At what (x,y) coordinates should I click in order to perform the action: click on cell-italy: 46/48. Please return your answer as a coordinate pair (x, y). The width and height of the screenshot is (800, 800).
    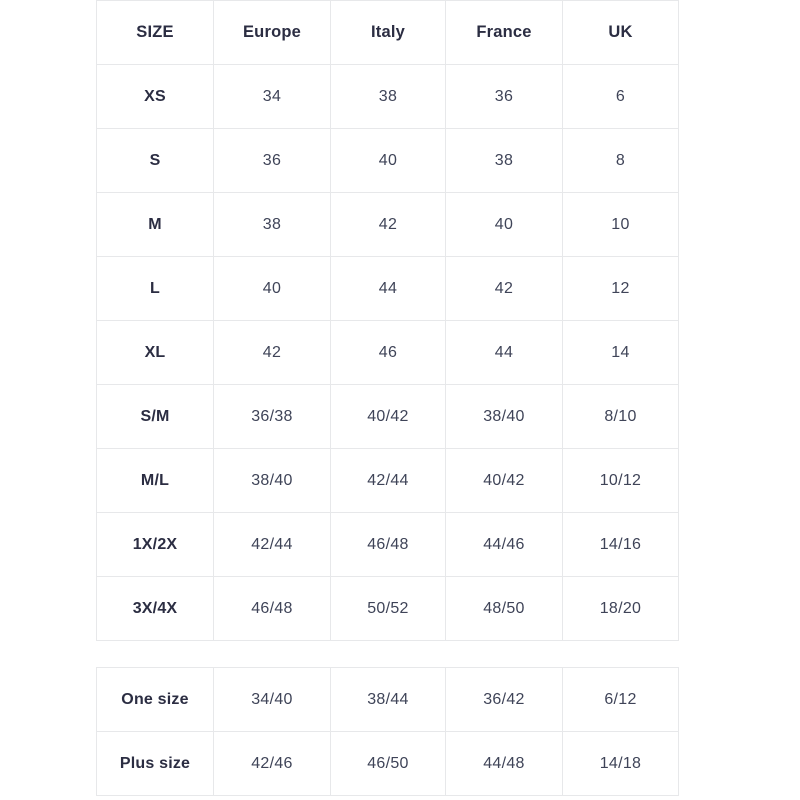
    Looking at the image, I should click on (388, 544).